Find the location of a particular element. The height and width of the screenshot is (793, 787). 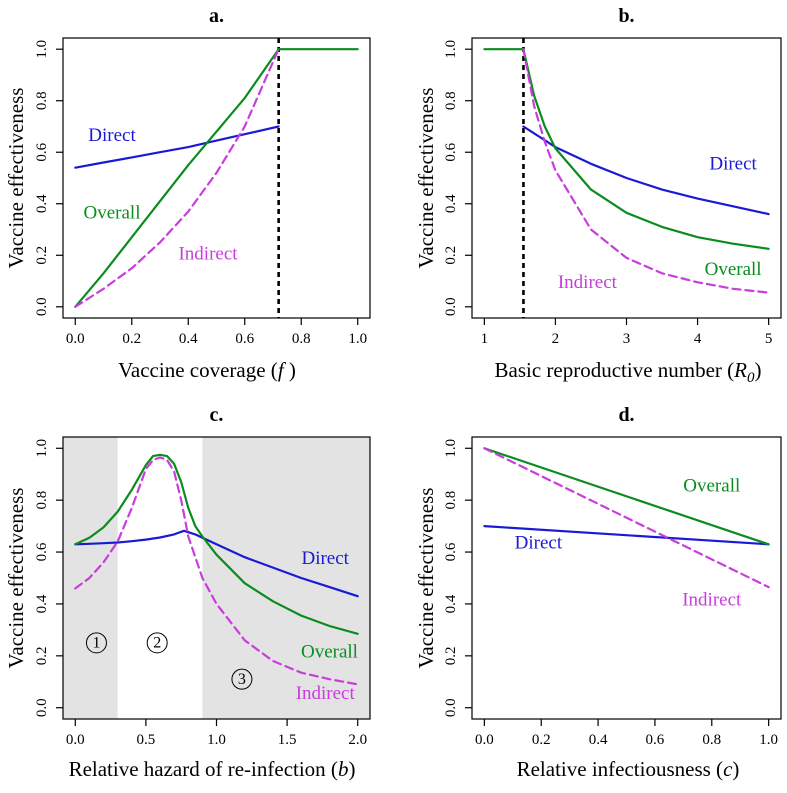

region-label-1: 1 is located at coordinates (96, 643).